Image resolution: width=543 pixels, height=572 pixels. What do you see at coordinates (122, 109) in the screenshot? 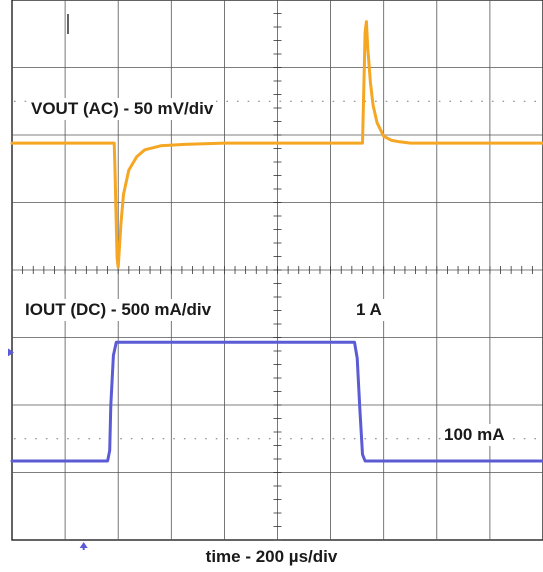
I see `vout-series-label: VOUT (AC) - 50 mV/div` at bounding box center [122, 109].